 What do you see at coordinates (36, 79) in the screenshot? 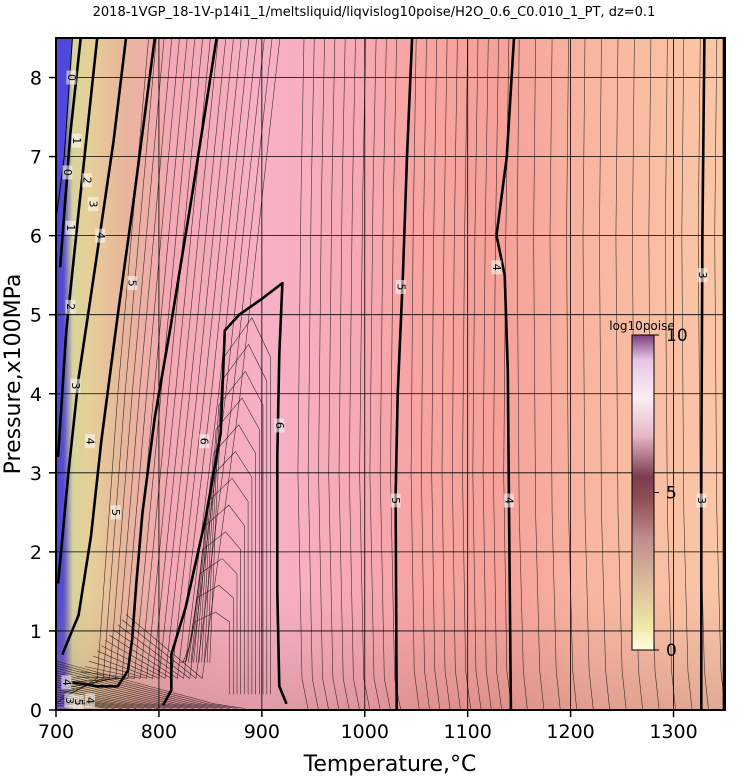
I see `y-tick-label: 8` at bounding box center [36, 79].